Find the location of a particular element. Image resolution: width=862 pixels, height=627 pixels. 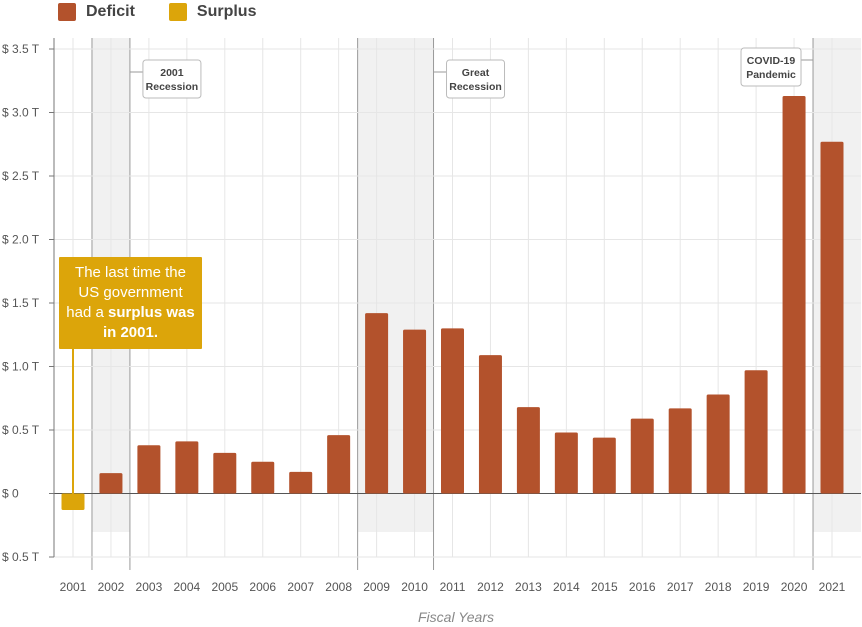

legend: Deficit Surplus is located at coordinates (157, 12).